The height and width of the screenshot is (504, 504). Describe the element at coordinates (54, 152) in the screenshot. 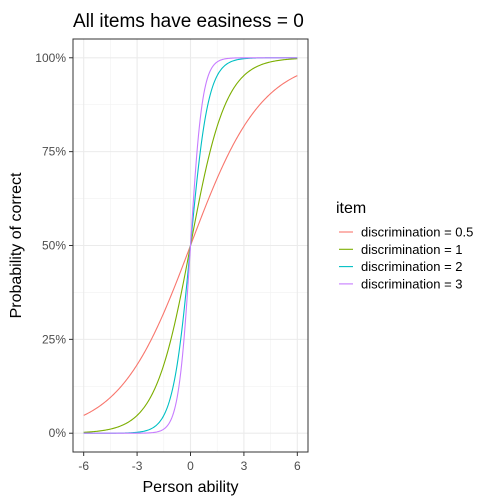

I see `y-tick-label: 75%` at that location.